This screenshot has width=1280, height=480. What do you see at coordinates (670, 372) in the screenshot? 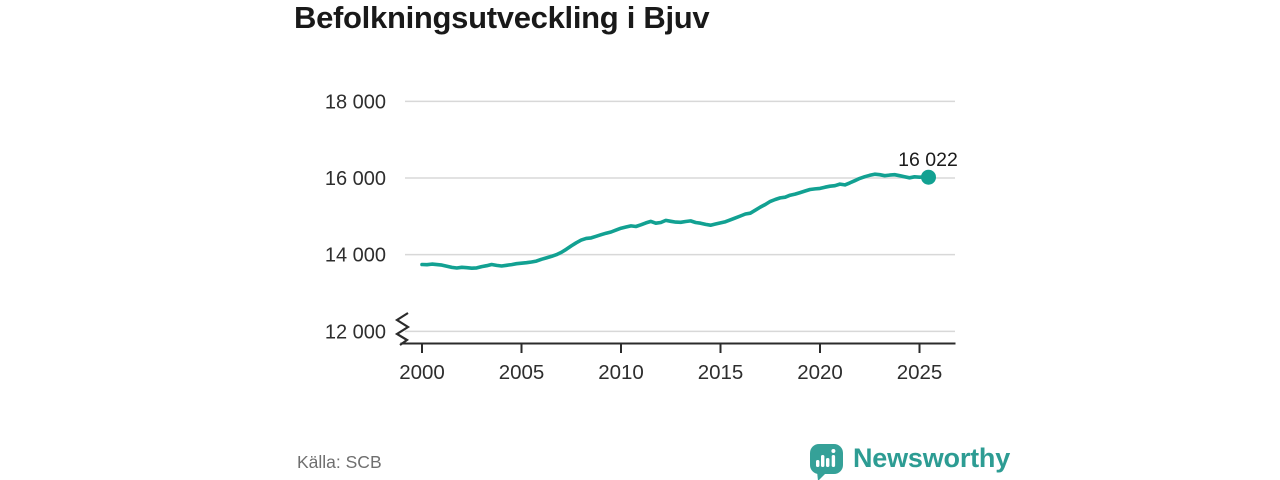
I see `x-axis-labels: 2000 2005 2010 2015 2020 2025` at bounding box center [670, 372].